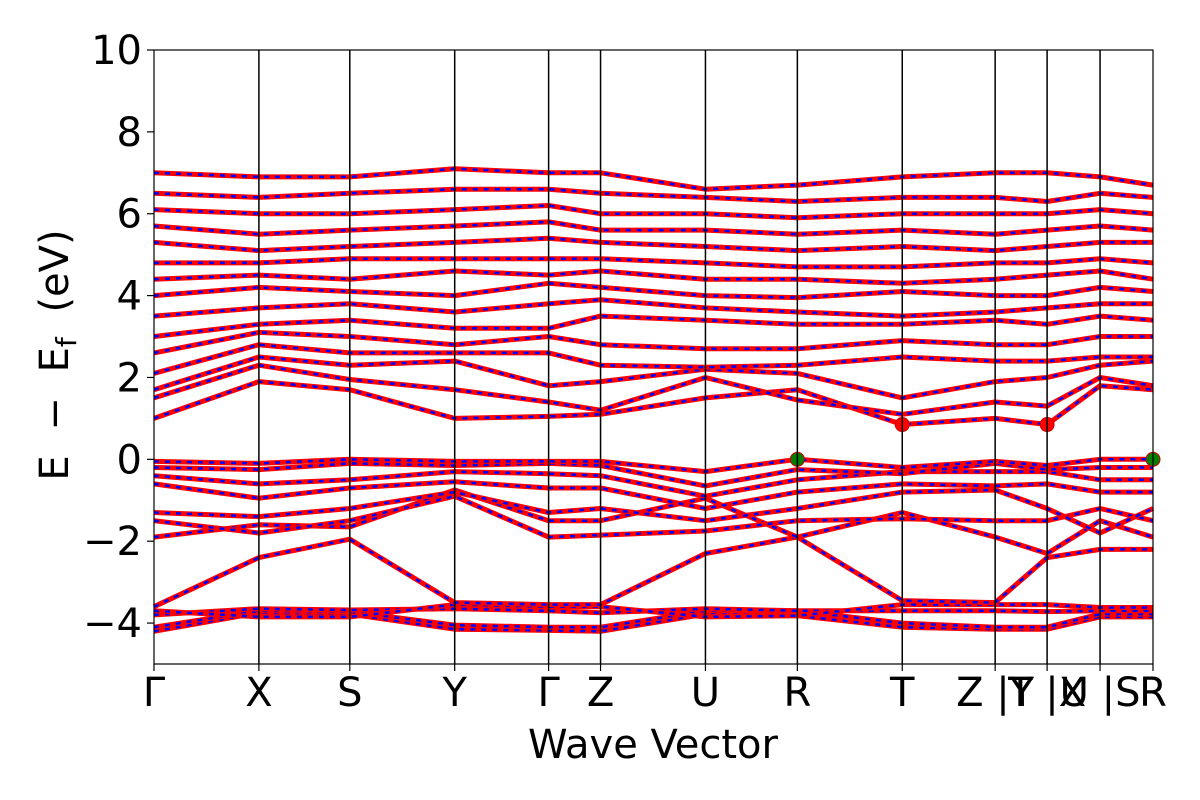  What do you see at coordinates (55, 359) in the screenshot?
I see `y-axis-title-ef: E` at bounding box center [55, 359].